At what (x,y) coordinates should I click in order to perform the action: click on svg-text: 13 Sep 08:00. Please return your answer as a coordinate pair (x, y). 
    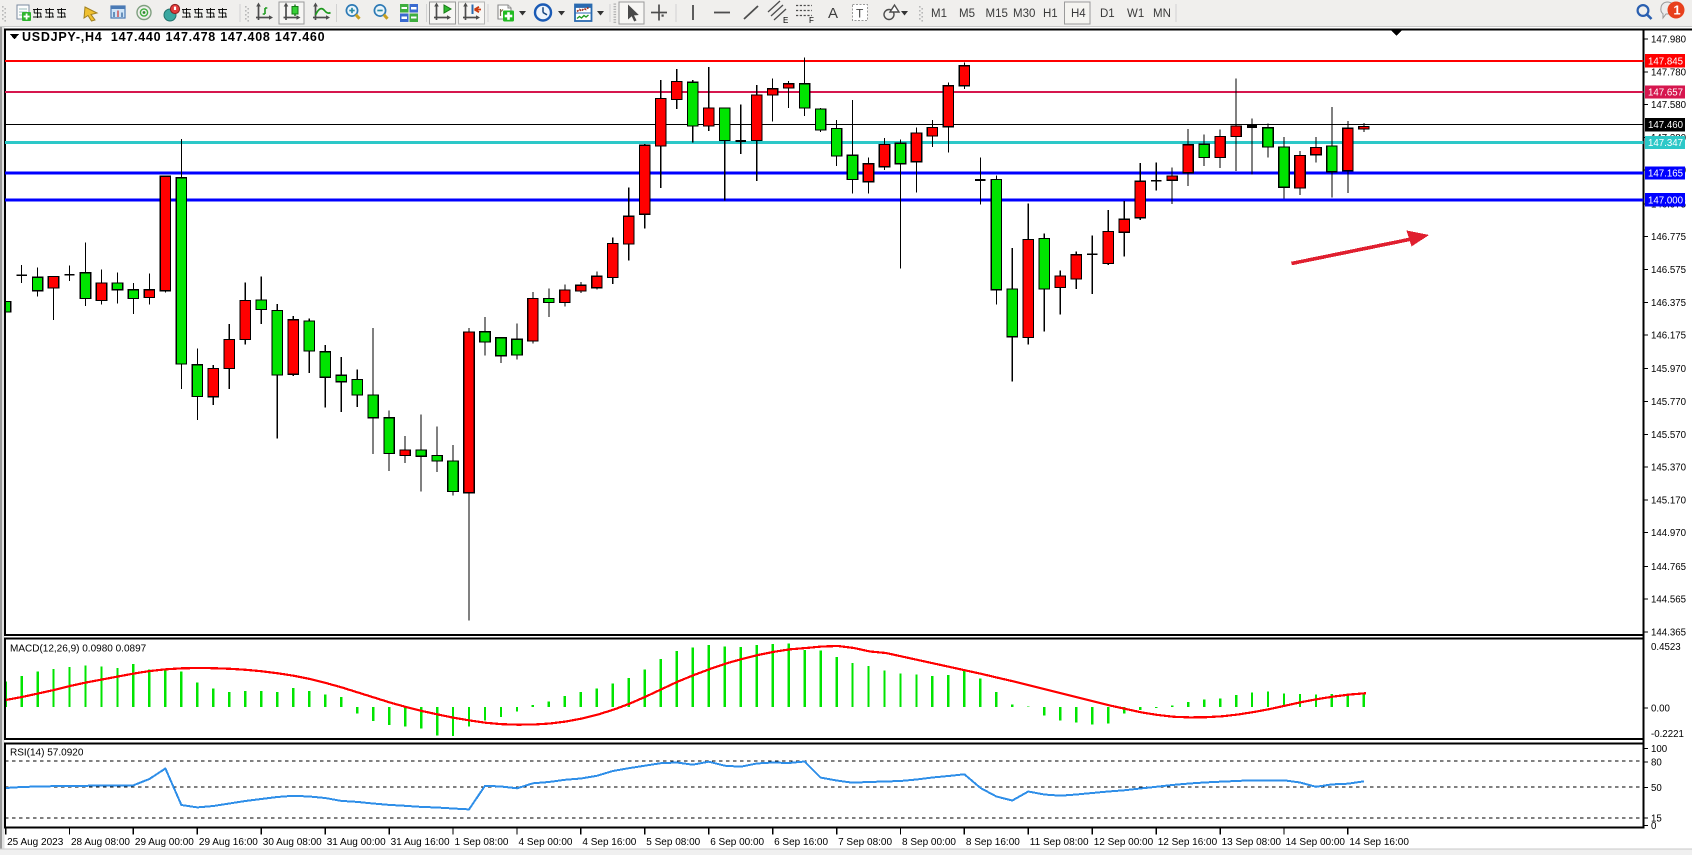
    Looking at the image, I should click on (1252, 842).